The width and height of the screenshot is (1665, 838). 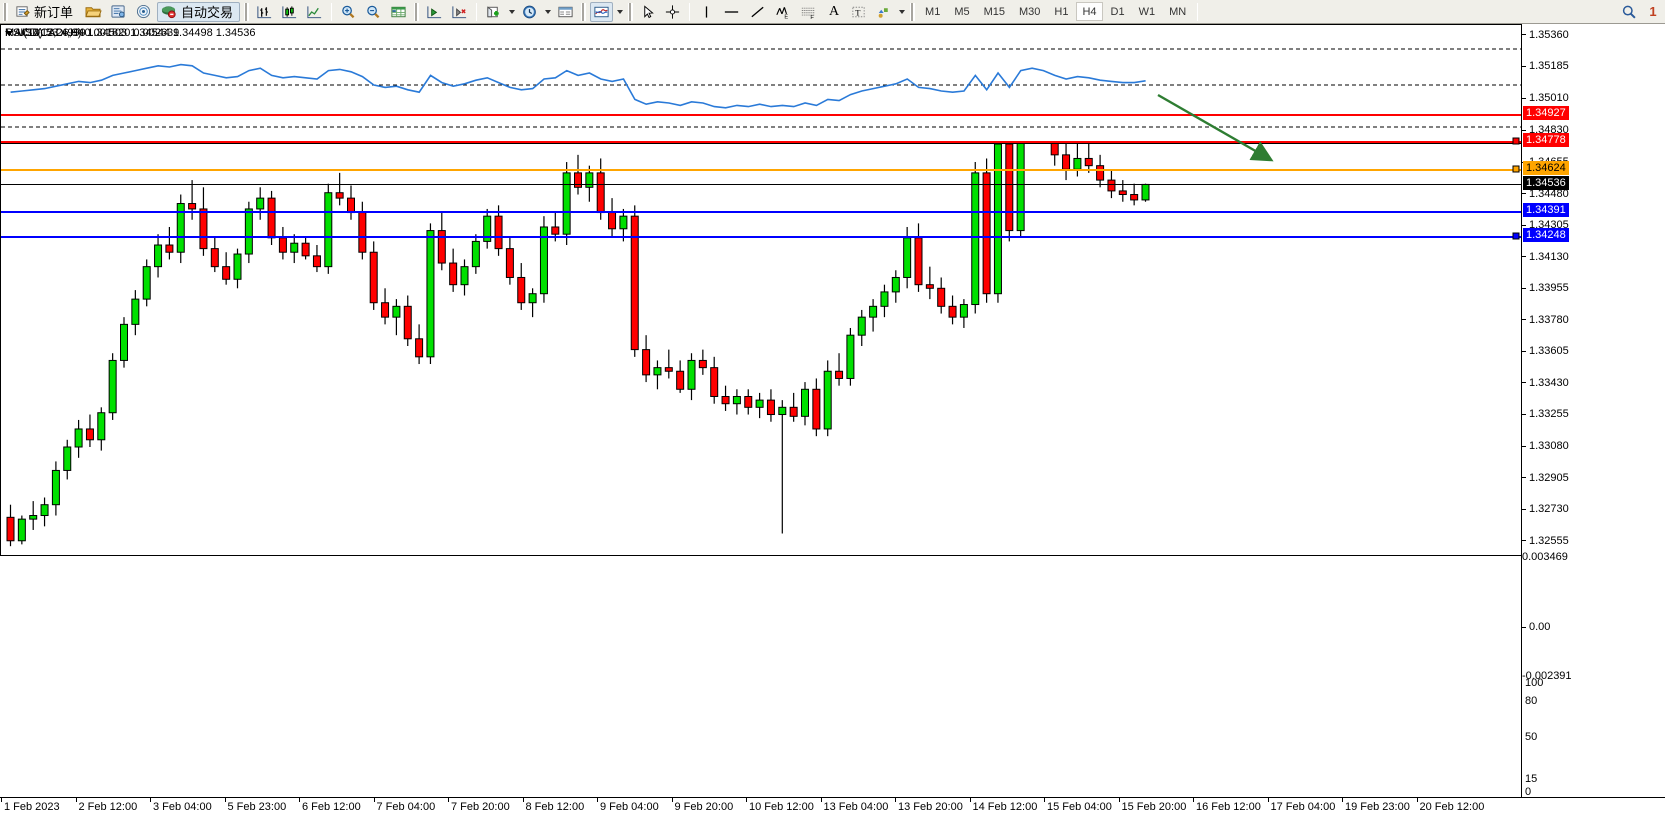 I want to click on time-tick-label: 2 Feb 12:00, so click(x=108, y=807).